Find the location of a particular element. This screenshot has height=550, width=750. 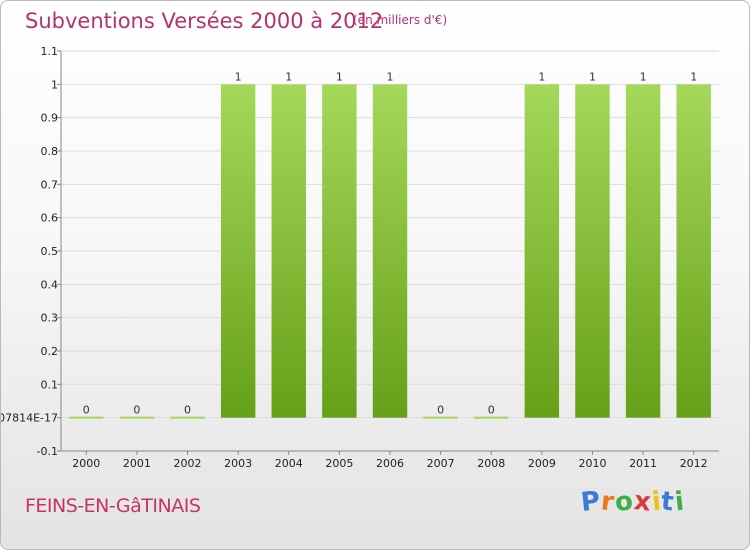

y-tick-label: 1.1 is located at coordinates (50, 51).